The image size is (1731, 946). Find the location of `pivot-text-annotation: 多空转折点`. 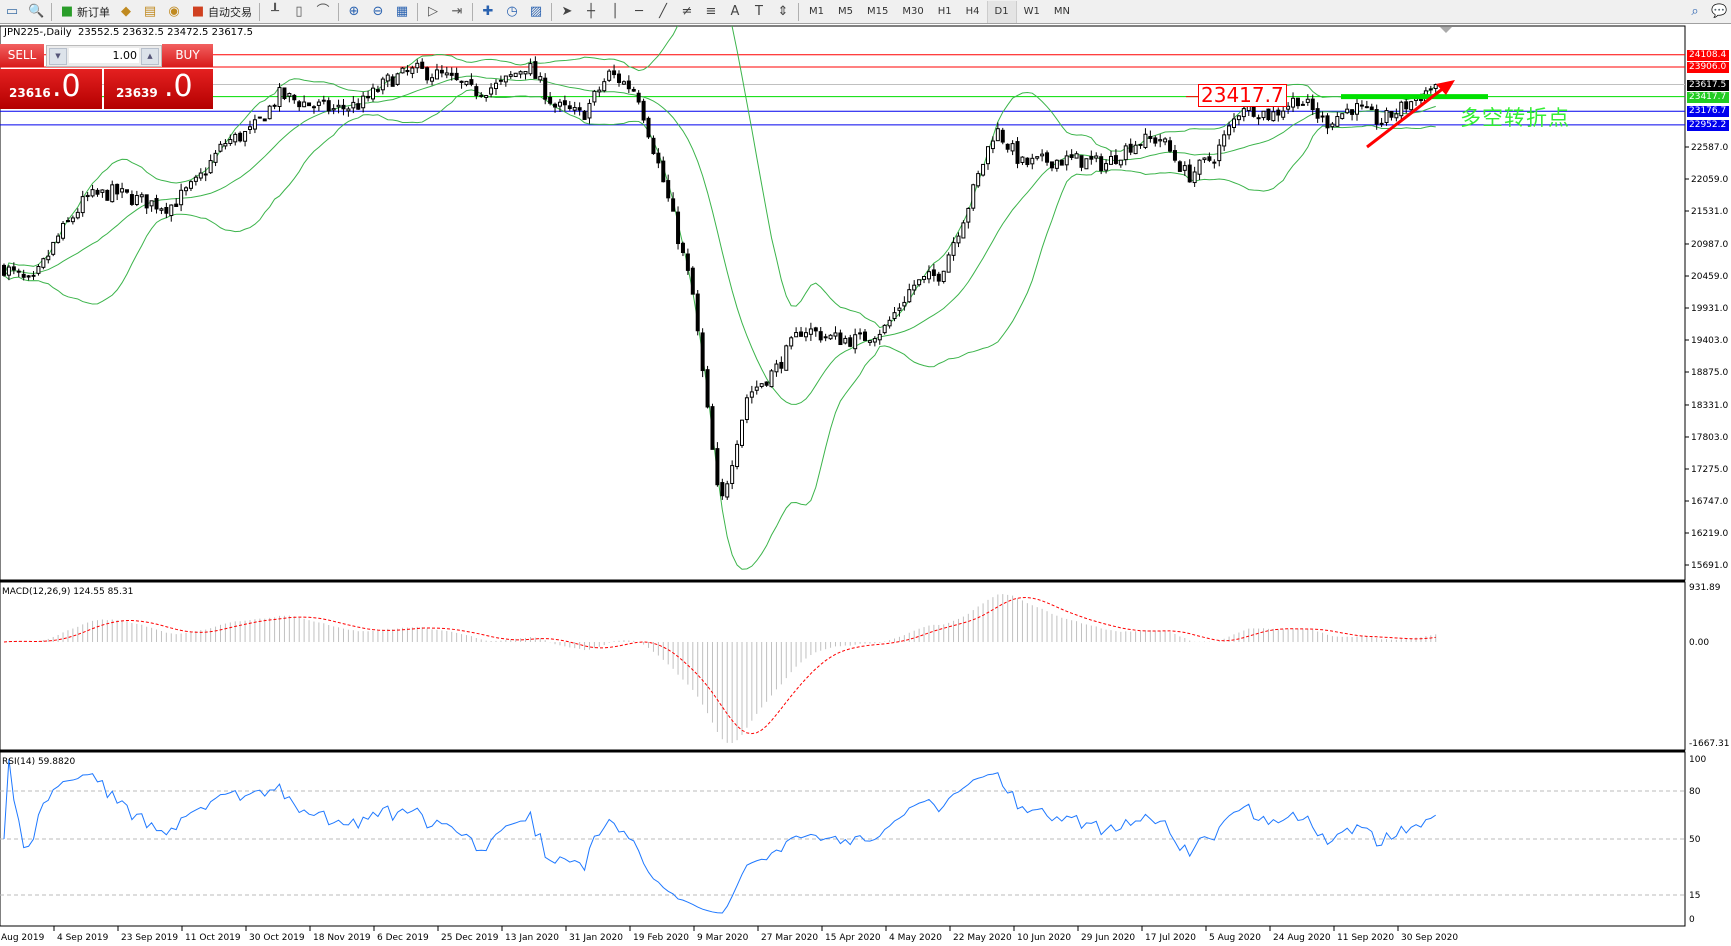

pivot-text-annotation: 多空转折点 is located at coordinates (1515, 118).